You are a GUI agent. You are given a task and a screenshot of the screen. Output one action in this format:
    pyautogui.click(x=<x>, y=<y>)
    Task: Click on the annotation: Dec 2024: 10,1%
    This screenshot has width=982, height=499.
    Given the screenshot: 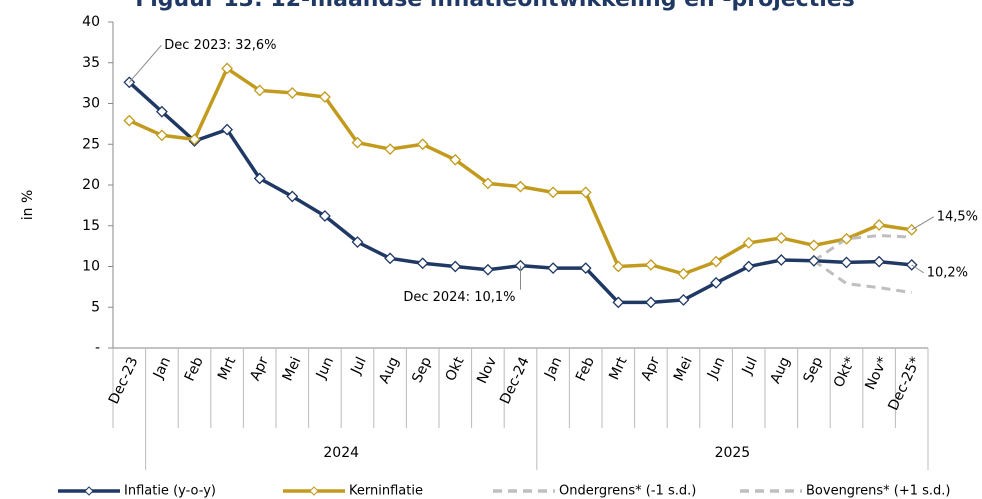 What is the action you would take?
    pyautogui.click(x=459, y=297)
    